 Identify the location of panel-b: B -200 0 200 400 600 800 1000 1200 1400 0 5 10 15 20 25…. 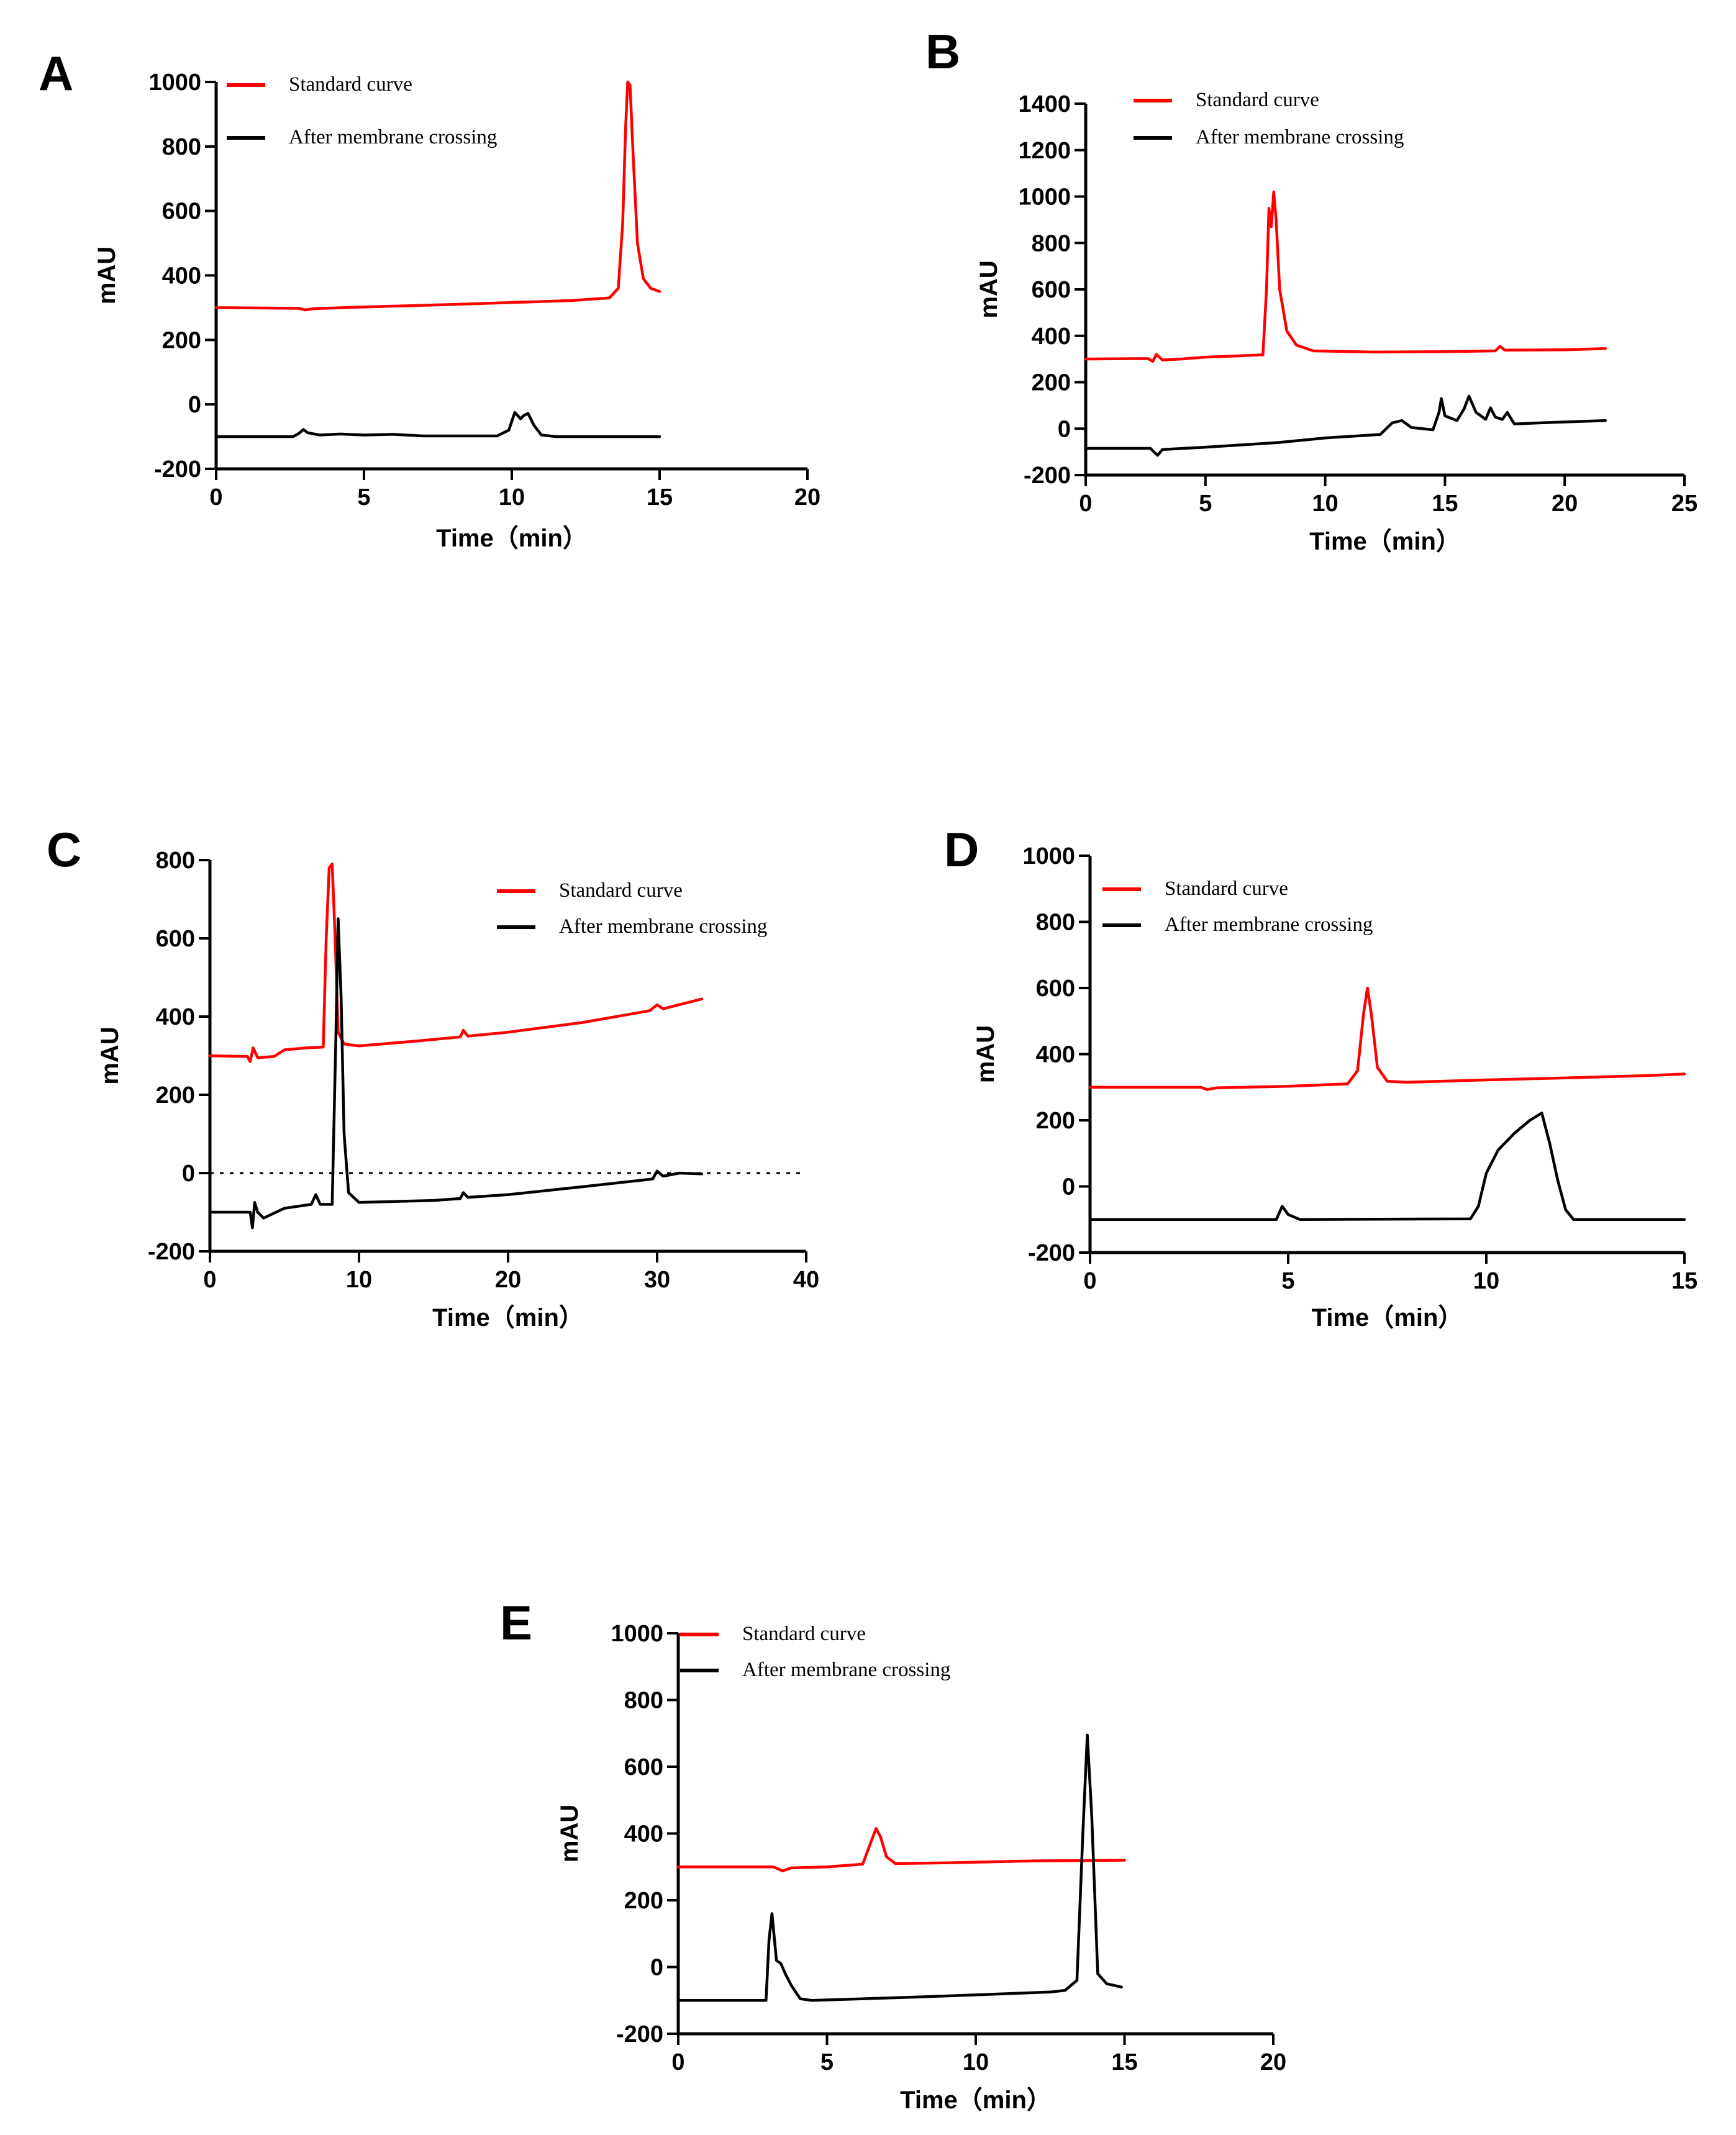
(1311, 289).